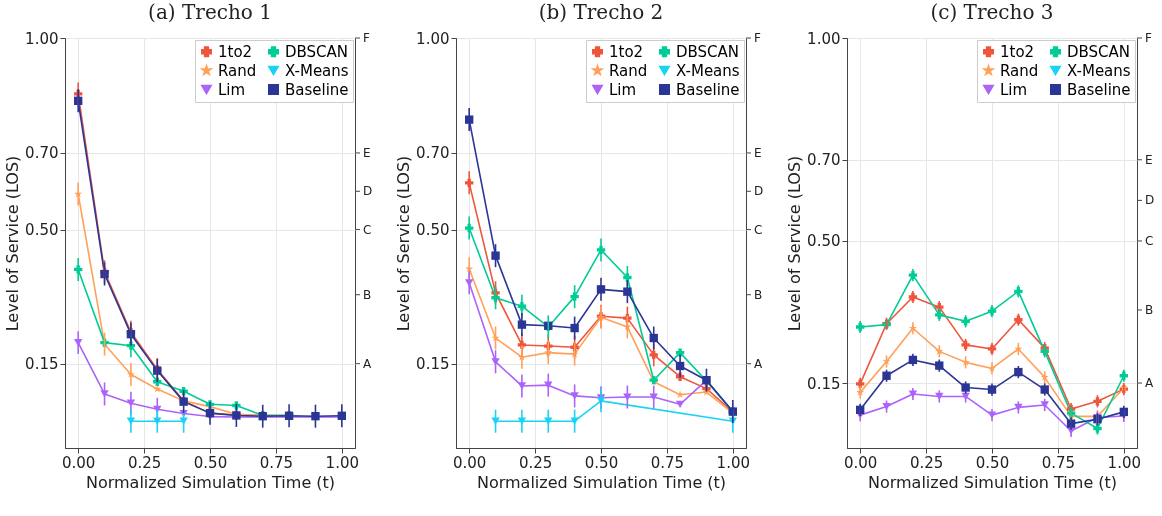  What do you see at coordinates (601, 12) in the screenshot?
I see `chart-title: (b) Trecho 2` at bounding box center [601, 12].